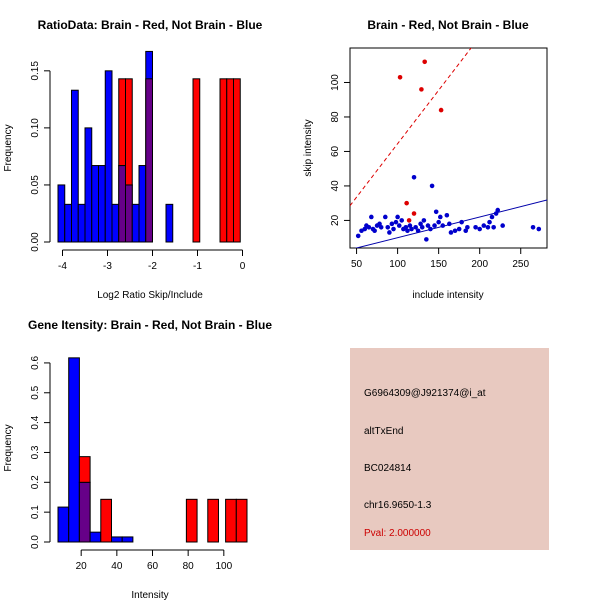  I want to click on ratio-histogram-xlabel: Log2 Ratio Skip/Include, so click(150, 295).